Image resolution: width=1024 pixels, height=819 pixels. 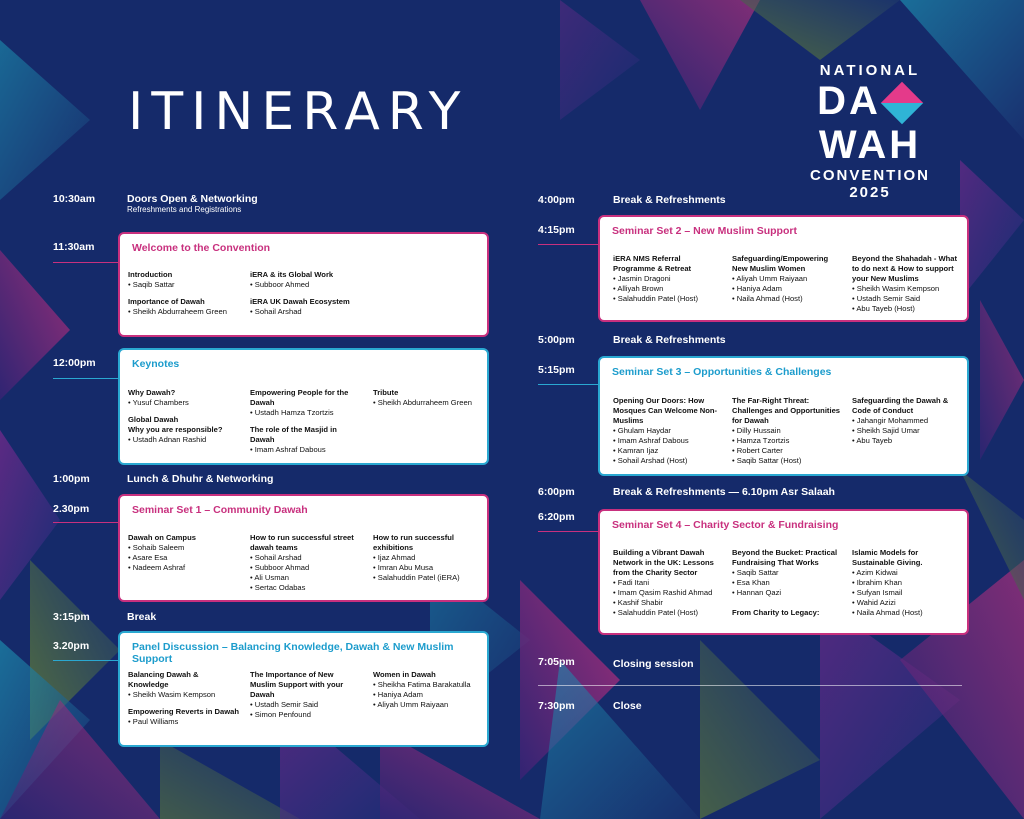 What do you see at coordinates (74, 199) in the screenshot?
I see `time-doors: 10:30am` at bounding box center [74, 199].